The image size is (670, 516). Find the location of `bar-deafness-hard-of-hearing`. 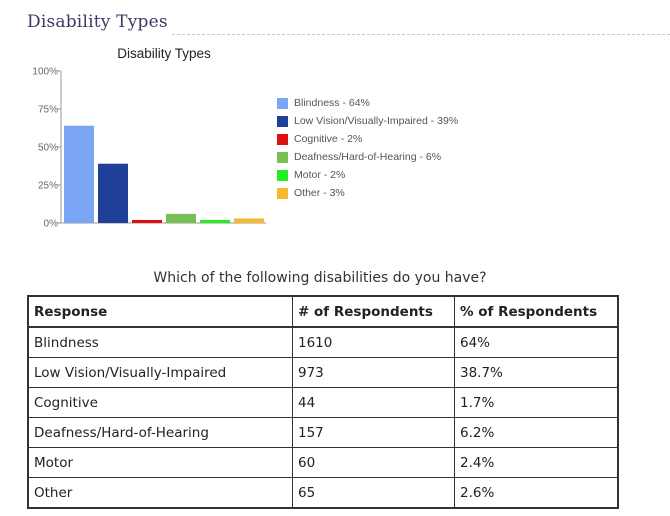

bar-deafness-hard-of-hearing is located at coordinates (181, 218).